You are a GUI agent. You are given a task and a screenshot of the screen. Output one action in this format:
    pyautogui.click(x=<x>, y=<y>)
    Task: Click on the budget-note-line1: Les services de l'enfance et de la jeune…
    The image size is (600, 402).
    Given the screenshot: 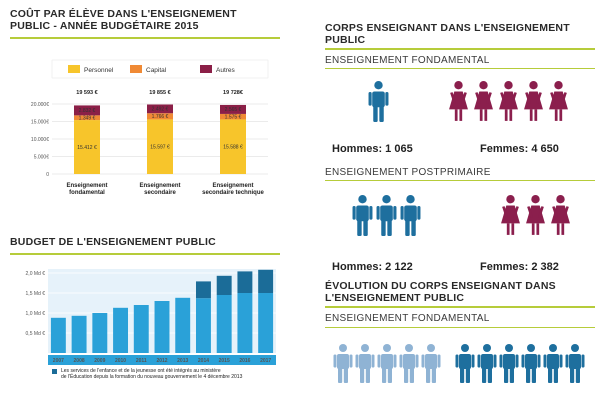 What is the action you would take?
    pyautogui.click(x=141, y=371)
    